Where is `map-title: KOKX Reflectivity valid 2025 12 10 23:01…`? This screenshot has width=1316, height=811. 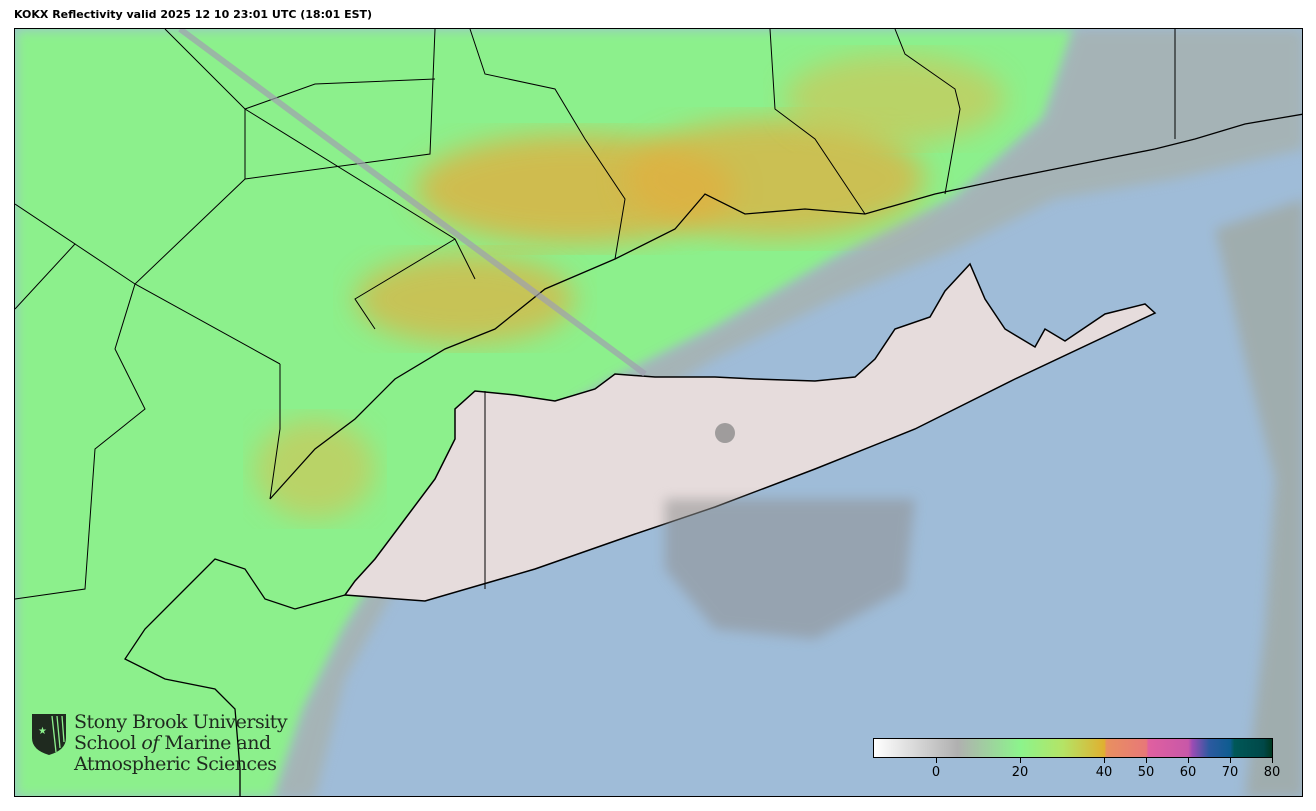 map-title: KOKX Reflectivity valid 2025 12 10 23:01… is located at coordinates (193, 14).